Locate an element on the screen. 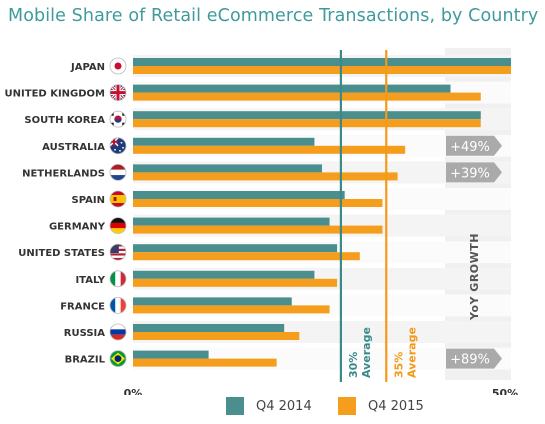 This screenshot has height=424, width=545. bar-q4-2014-australia is located at coordinates (224, 141).